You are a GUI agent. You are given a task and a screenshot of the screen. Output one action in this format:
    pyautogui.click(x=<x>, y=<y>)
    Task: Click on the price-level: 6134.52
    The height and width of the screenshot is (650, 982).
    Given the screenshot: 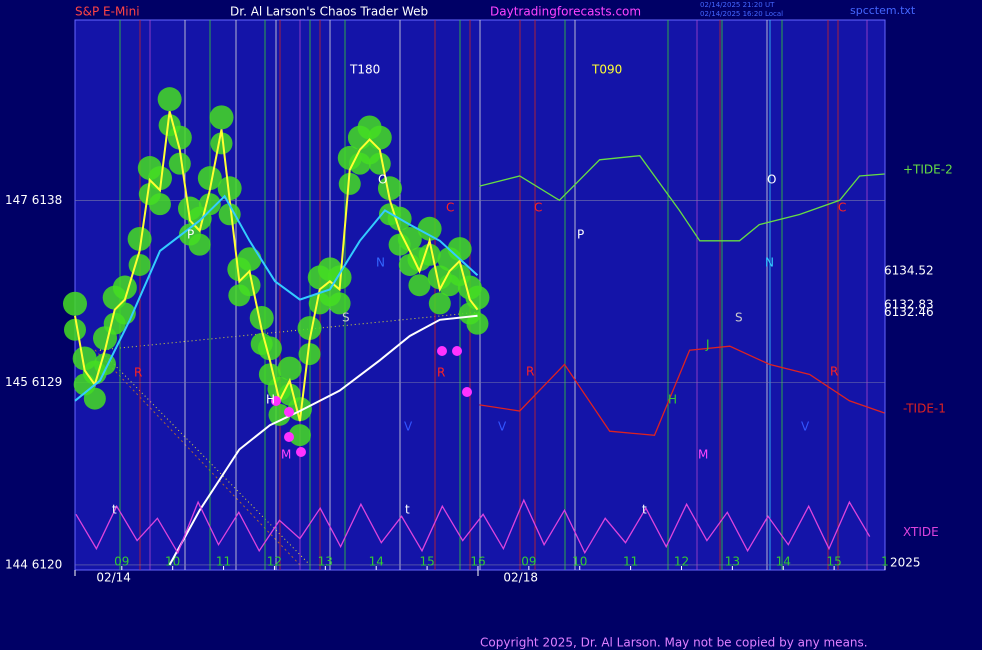 What is the action you would take?
    pyautogui.click(x=909, y=270)
    